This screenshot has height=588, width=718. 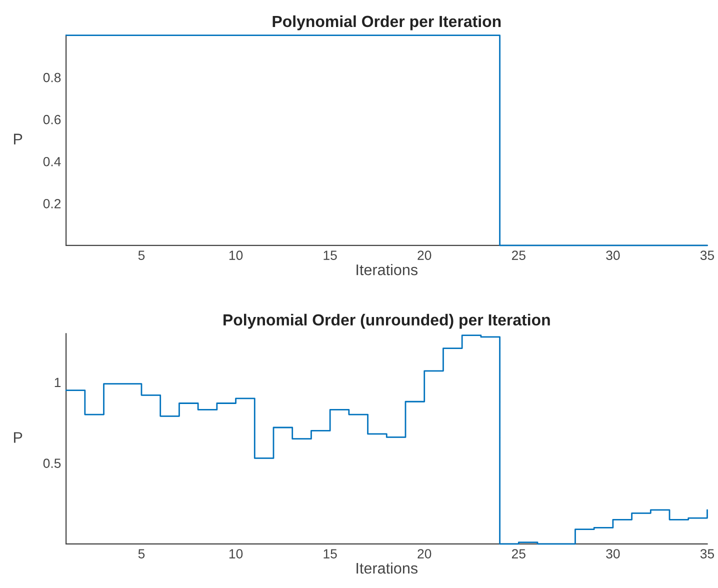 I want to click on y-tick-label: 0.8, so click(x=52, y=77).